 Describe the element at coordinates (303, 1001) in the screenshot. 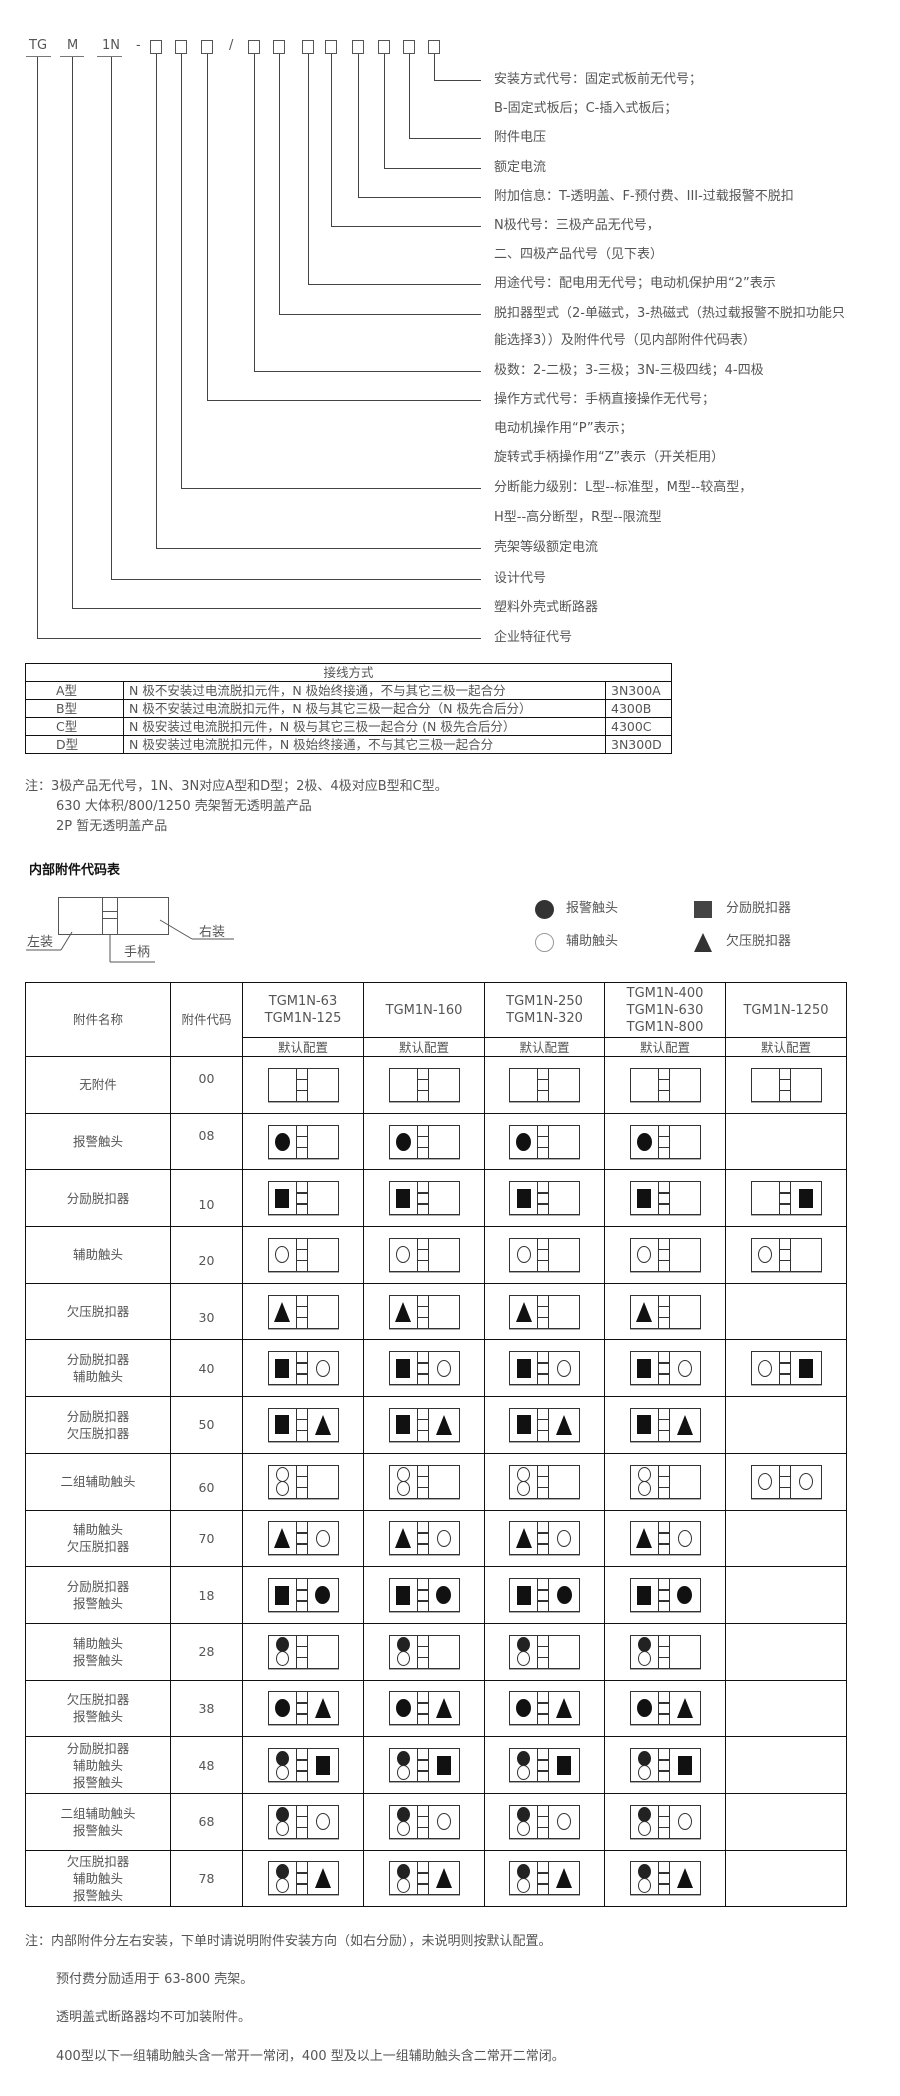

I see `model-name: TGM1N-63` at that location.